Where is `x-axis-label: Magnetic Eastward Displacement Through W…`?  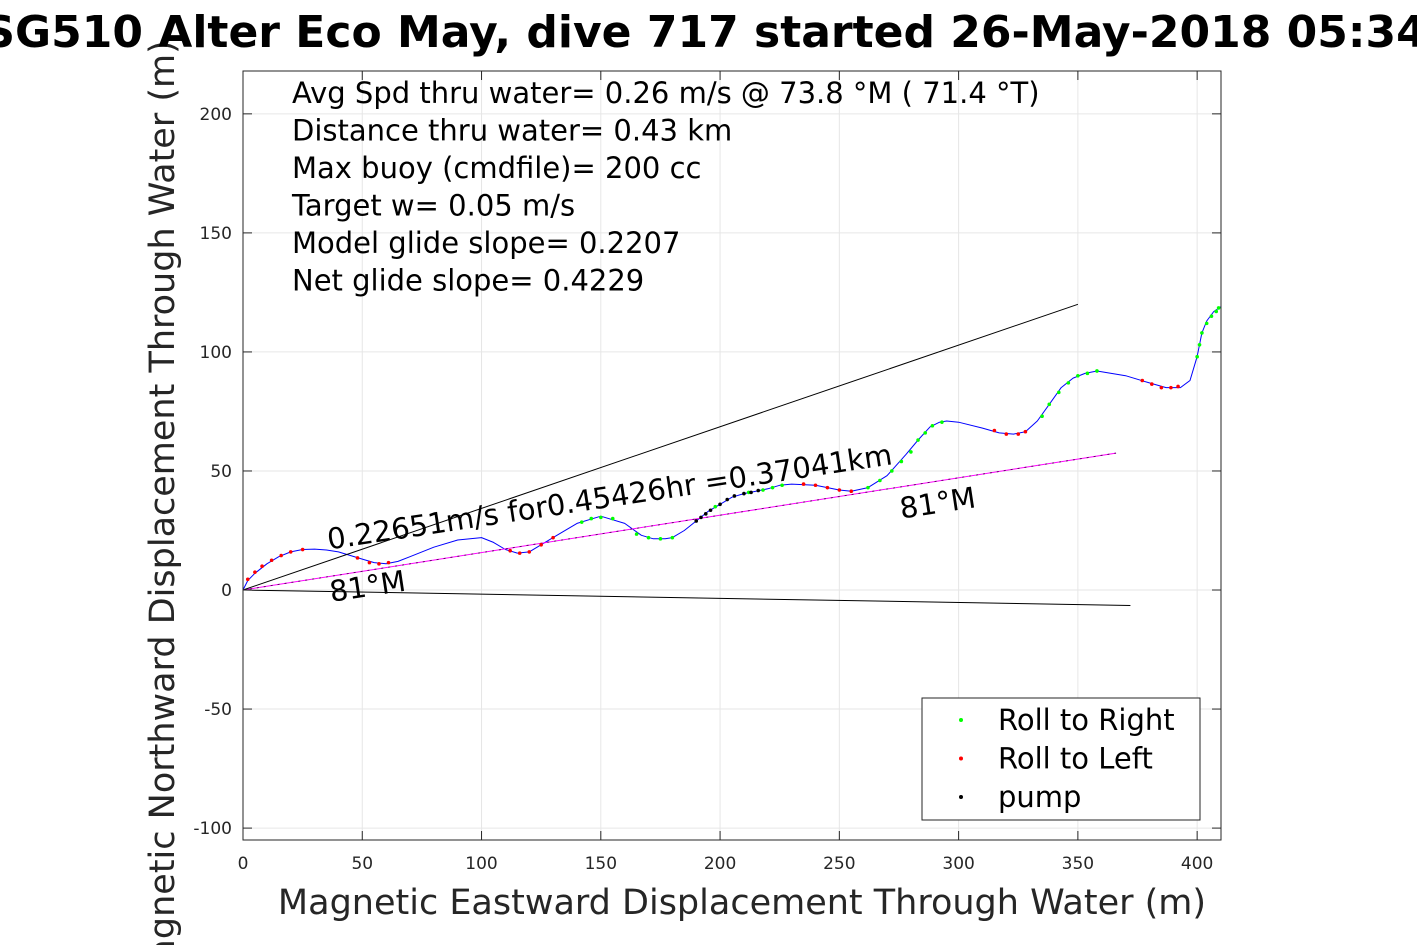 x-axis-label: Magnetic Eastward Displacement Through W… is located at coordinates (742, 903).